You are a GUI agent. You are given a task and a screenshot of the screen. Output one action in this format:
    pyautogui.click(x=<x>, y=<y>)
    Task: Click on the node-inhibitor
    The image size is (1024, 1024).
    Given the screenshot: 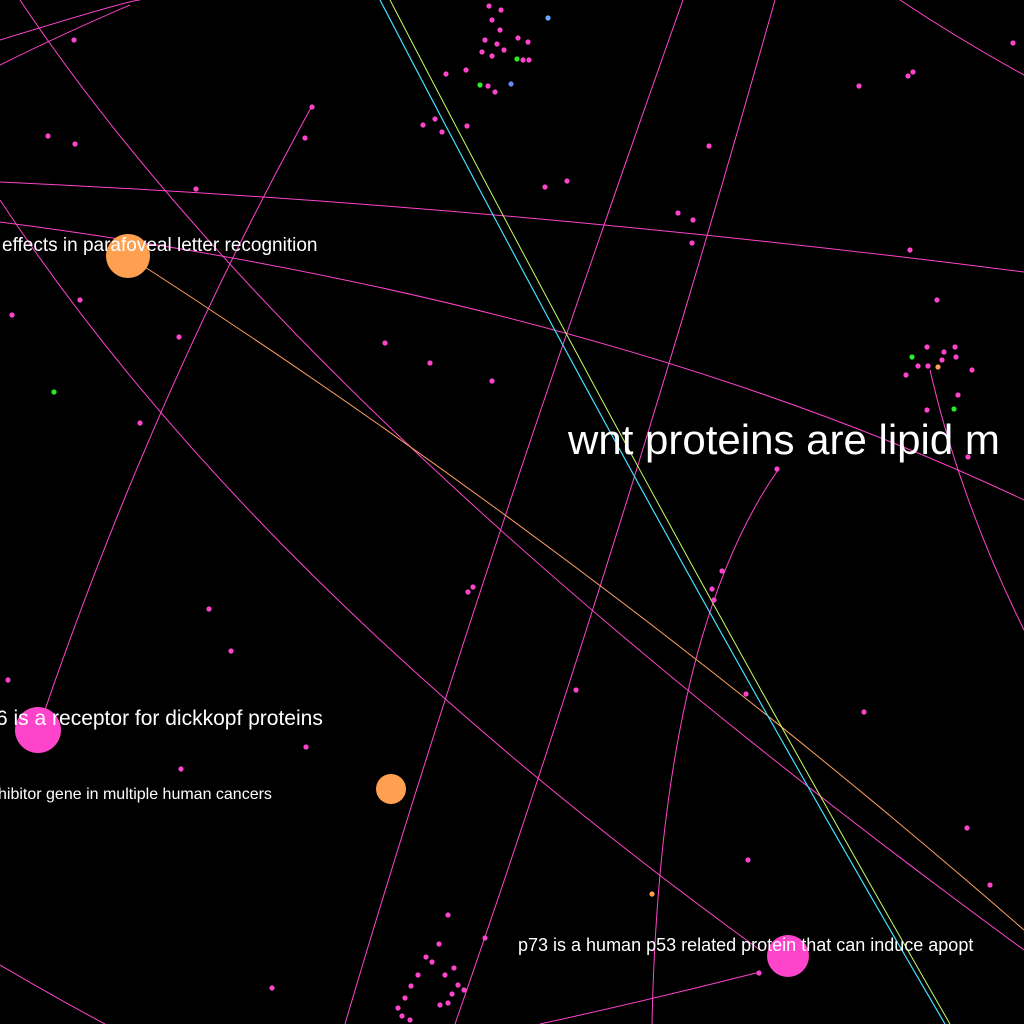 What is the action you would take?
    pyautogui.click(x=391, y=789)
    